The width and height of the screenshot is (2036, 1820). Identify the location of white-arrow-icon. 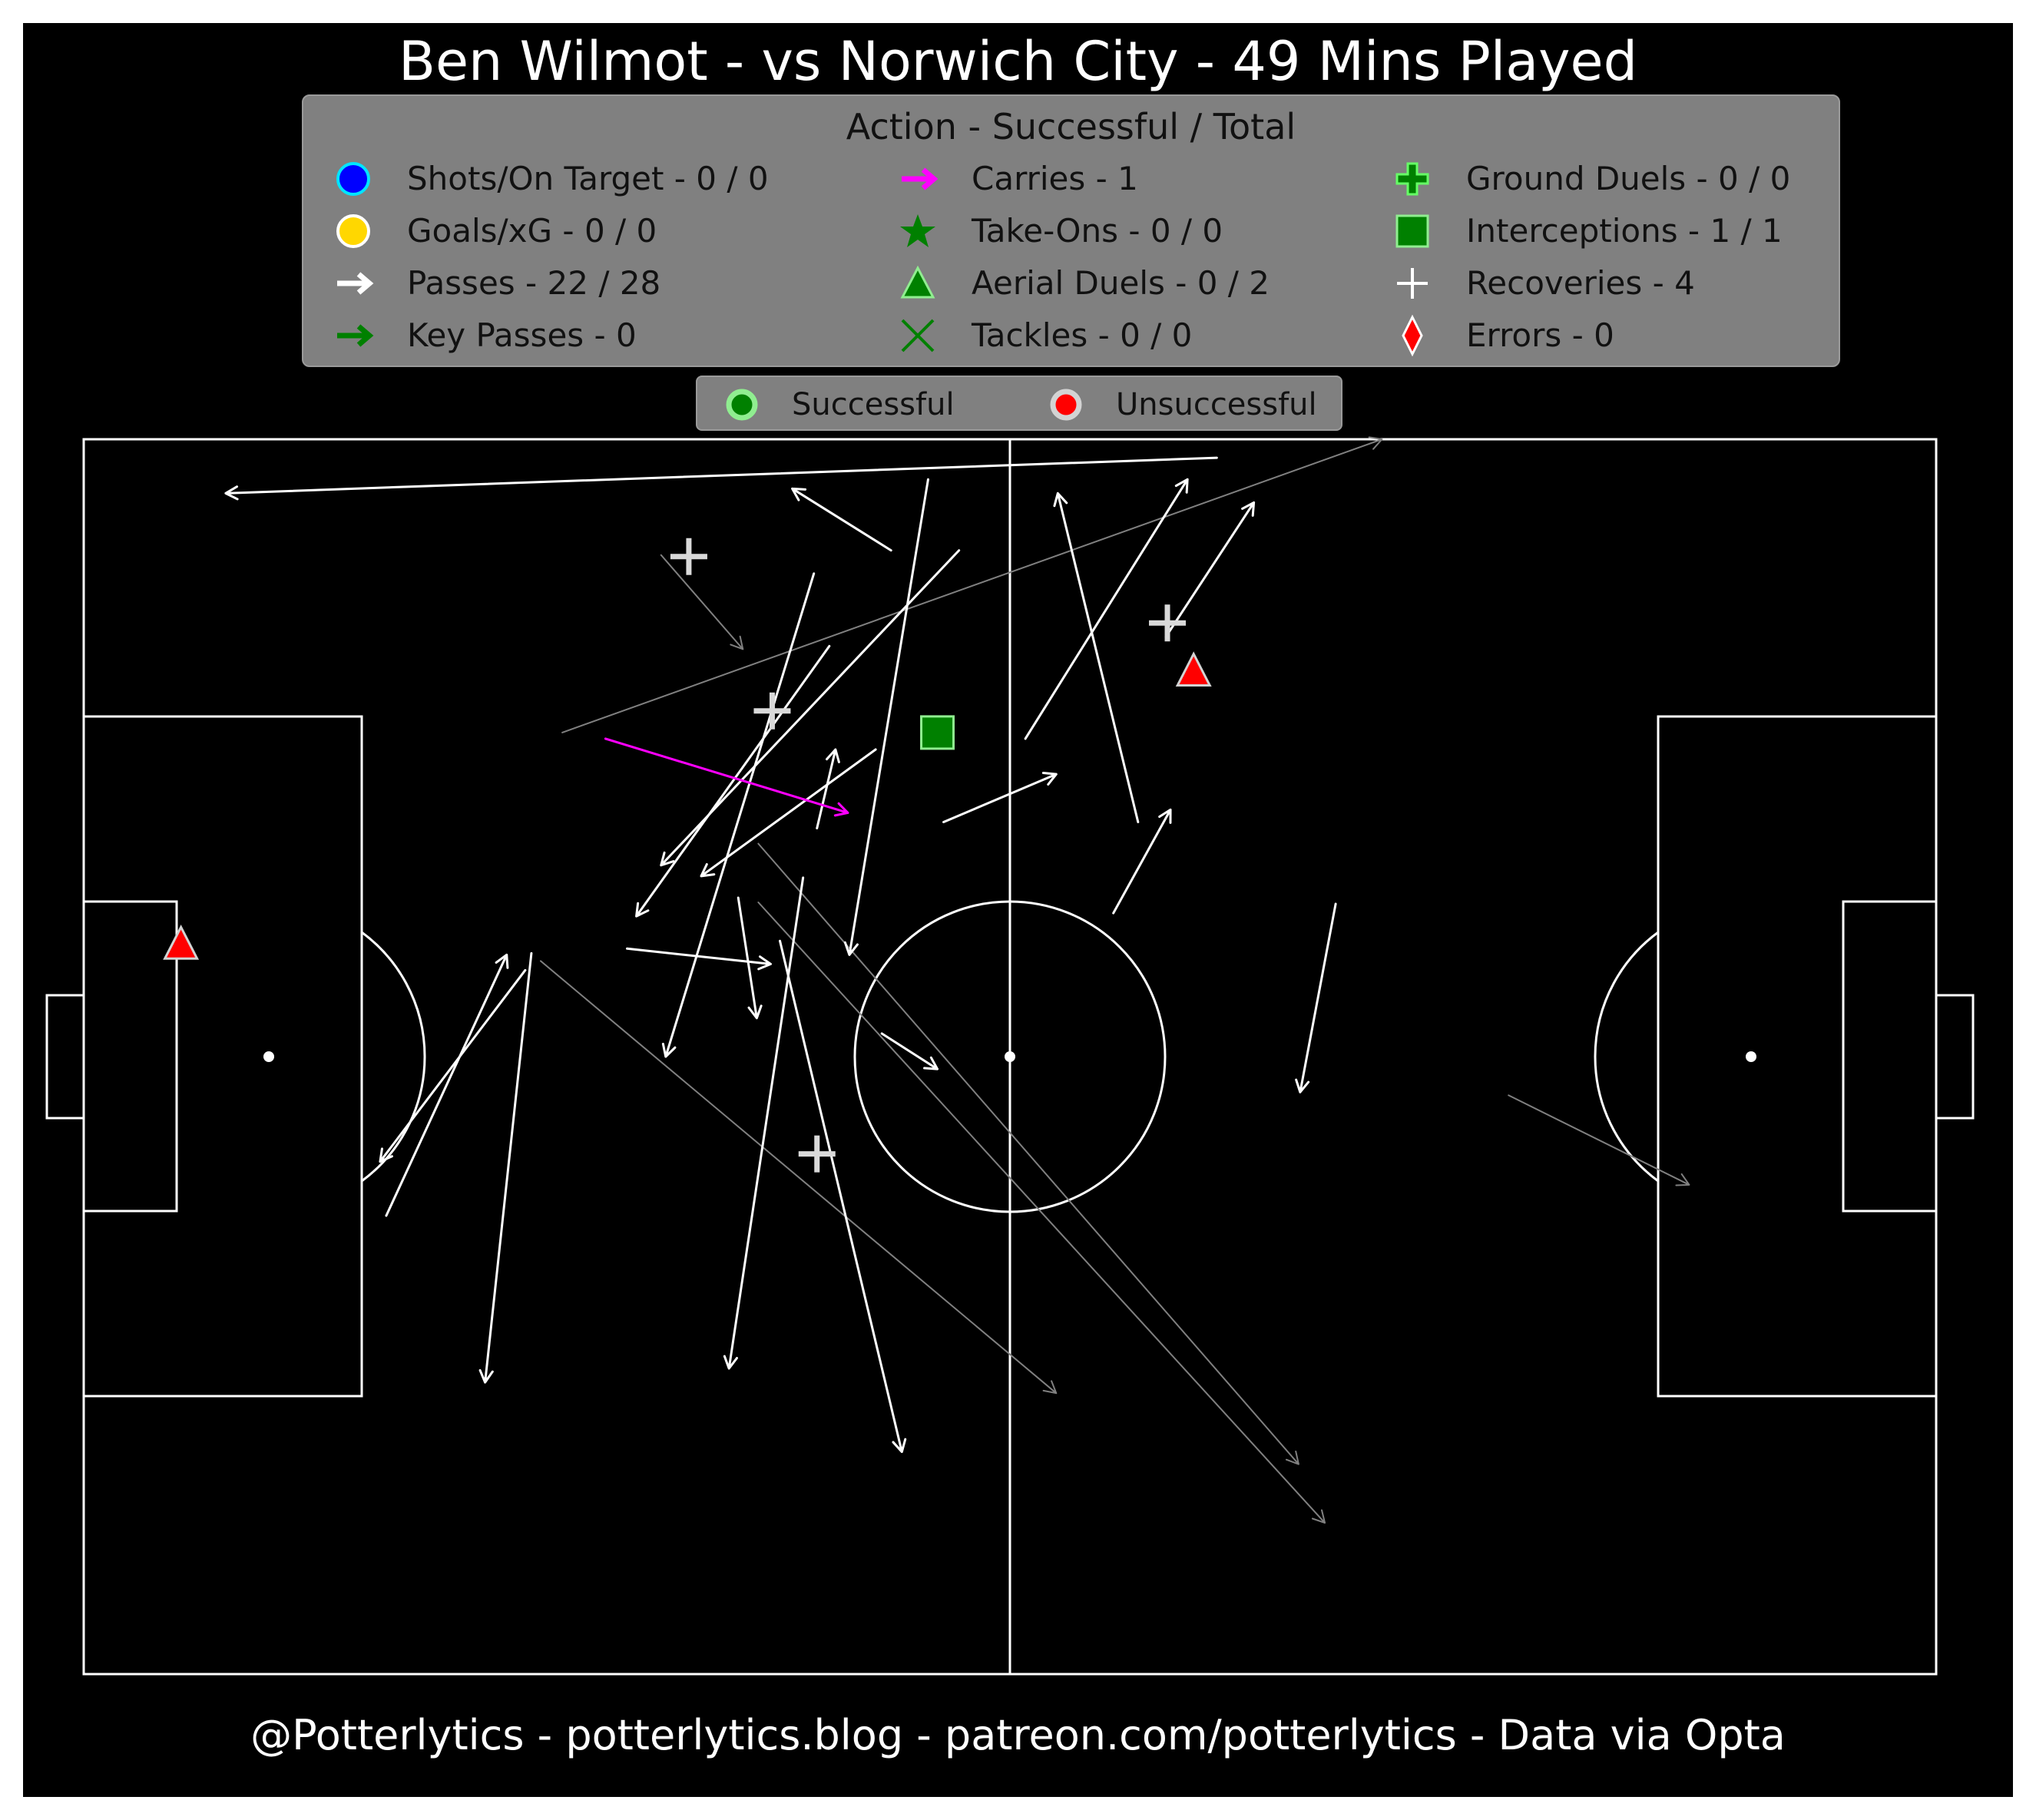
(355, 283).